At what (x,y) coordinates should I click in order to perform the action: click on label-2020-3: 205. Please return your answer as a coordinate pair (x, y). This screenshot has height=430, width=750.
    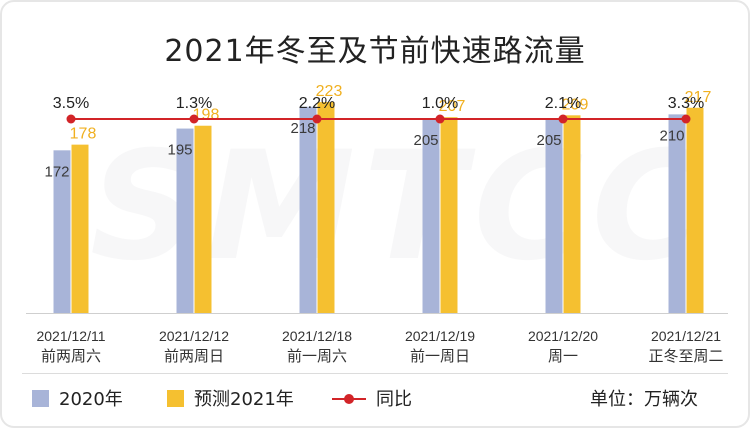
    Looking at the image, I should click on (425, 140).